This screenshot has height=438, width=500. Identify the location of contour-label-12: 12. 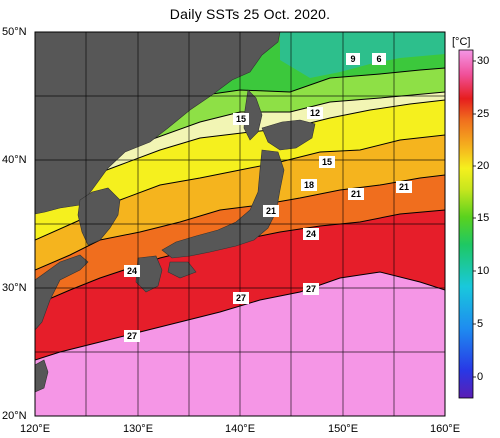
(315, 113).